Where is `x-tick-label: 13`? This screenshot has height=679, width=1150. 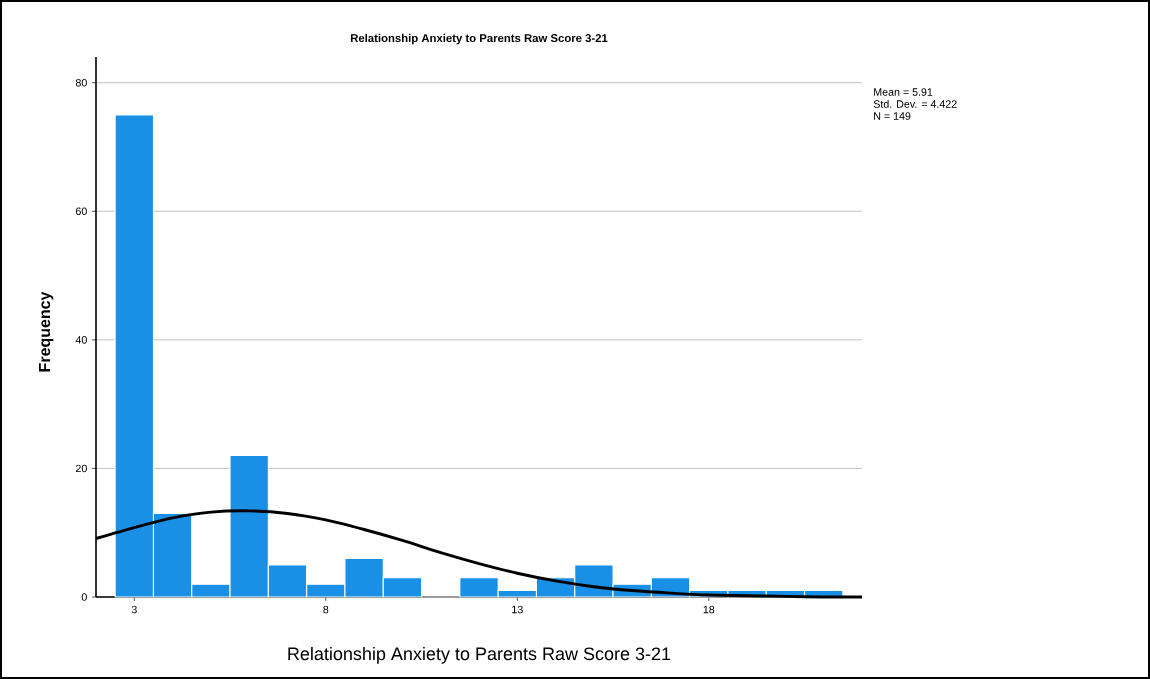
x-tick-label: 13 is located at coordinates (517, 609).